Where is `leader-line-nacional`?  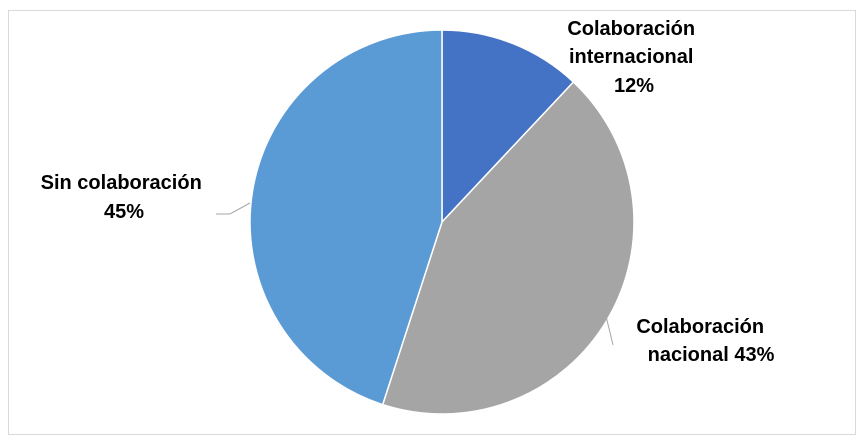
leader-line-nacional is located at coordinates (609, 330).